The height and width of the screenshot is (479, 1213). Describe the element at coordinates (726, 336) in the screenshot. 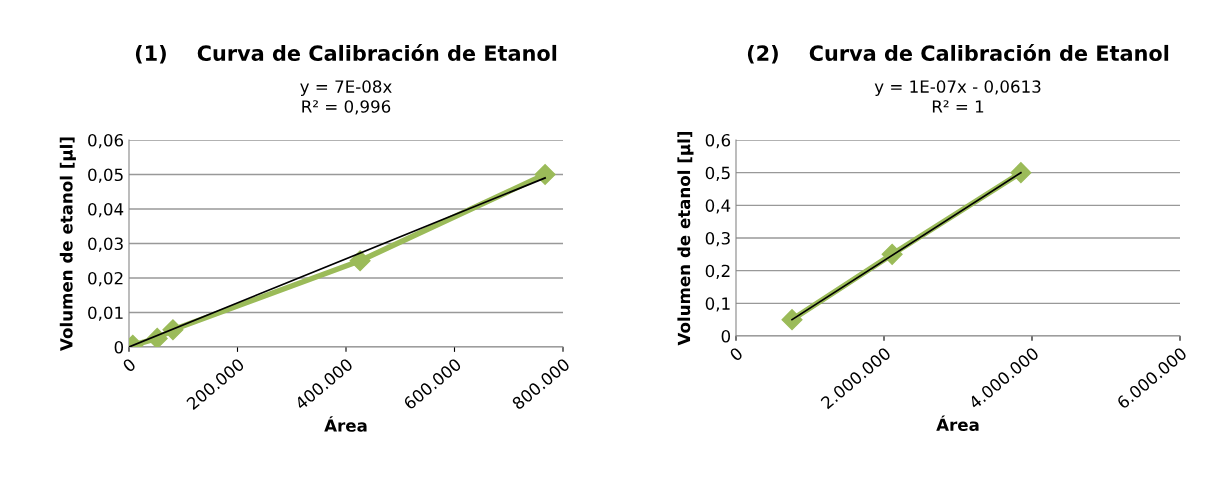

I see `y-tick-label: 0` at that location.